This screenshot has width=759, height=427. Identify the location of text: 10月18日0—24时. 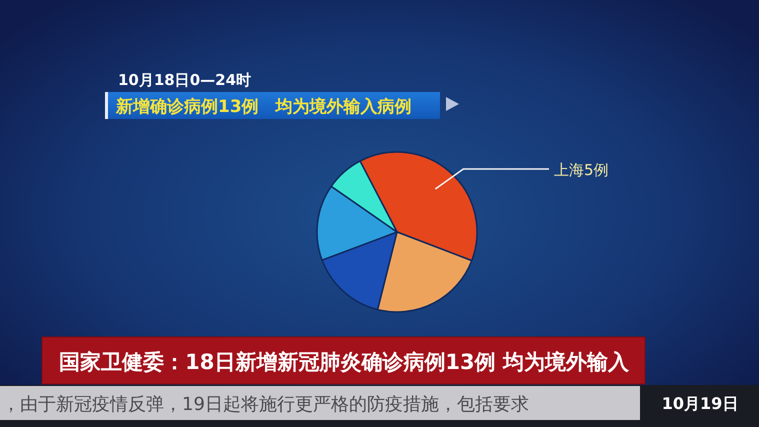
(185, 80).